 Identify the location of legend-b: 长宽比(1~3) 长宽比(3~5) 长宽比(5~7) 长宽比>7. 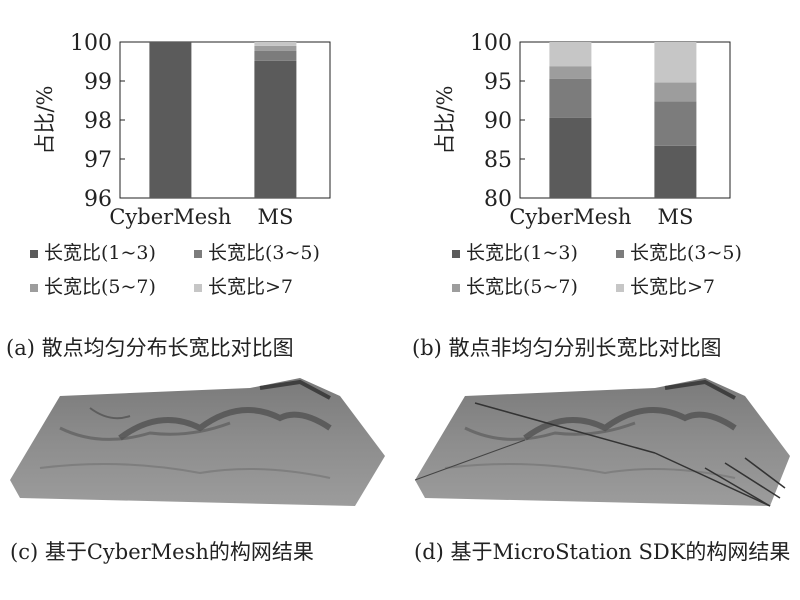
(624, 273).